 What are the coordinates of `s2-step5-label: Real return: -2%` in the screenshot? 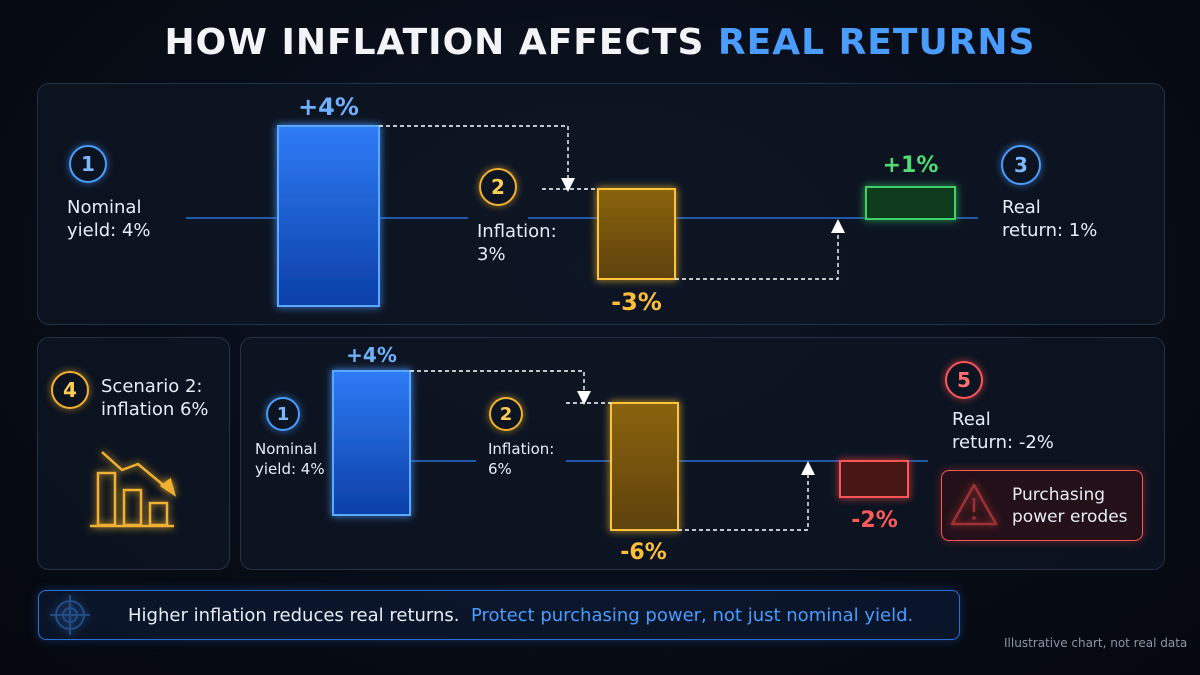 It's located at (1003, 431).